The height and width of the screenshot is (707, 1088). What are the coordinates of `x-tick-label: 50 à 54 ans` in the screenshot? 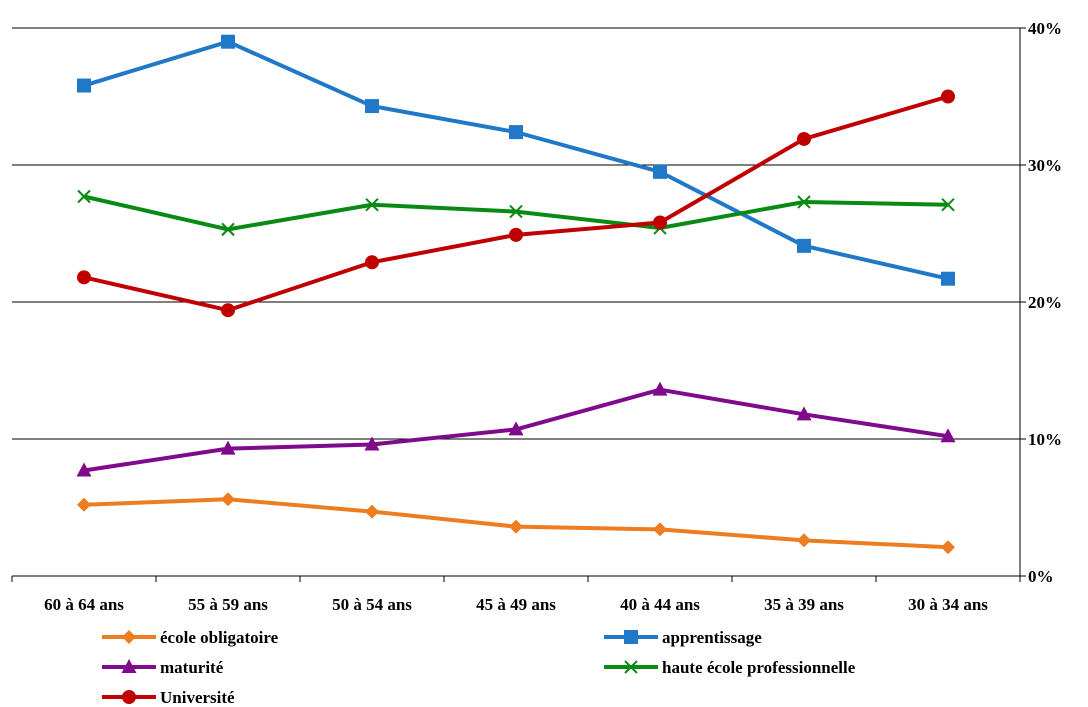 It's located at (372, 604).